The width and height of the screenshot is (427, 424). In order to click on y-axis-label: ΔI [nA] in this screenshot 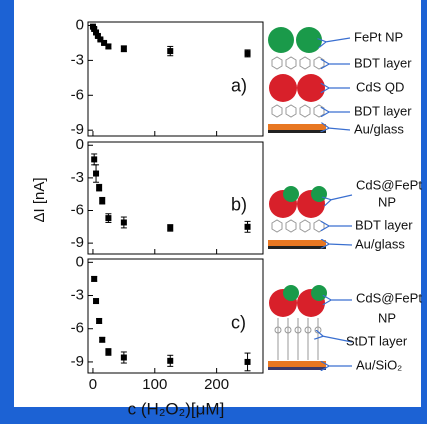, I will do `click(39, 199)`.